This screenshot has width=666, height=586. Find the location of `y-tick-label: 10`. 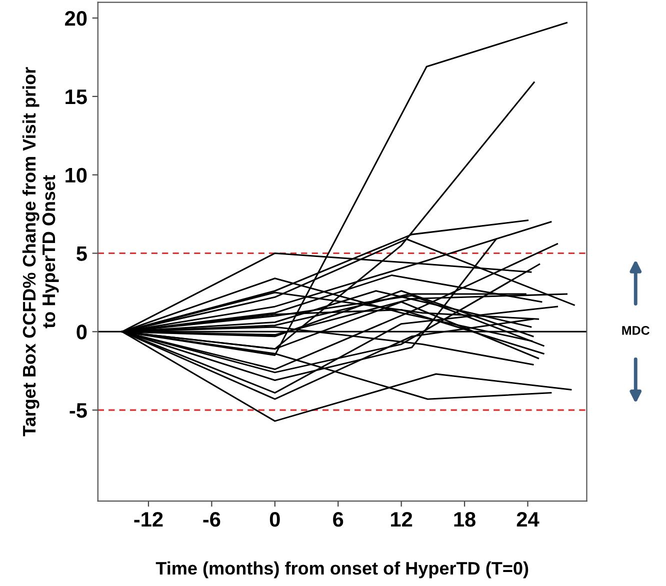

y-tick-label: 10 is located at coordinates (76, 175).